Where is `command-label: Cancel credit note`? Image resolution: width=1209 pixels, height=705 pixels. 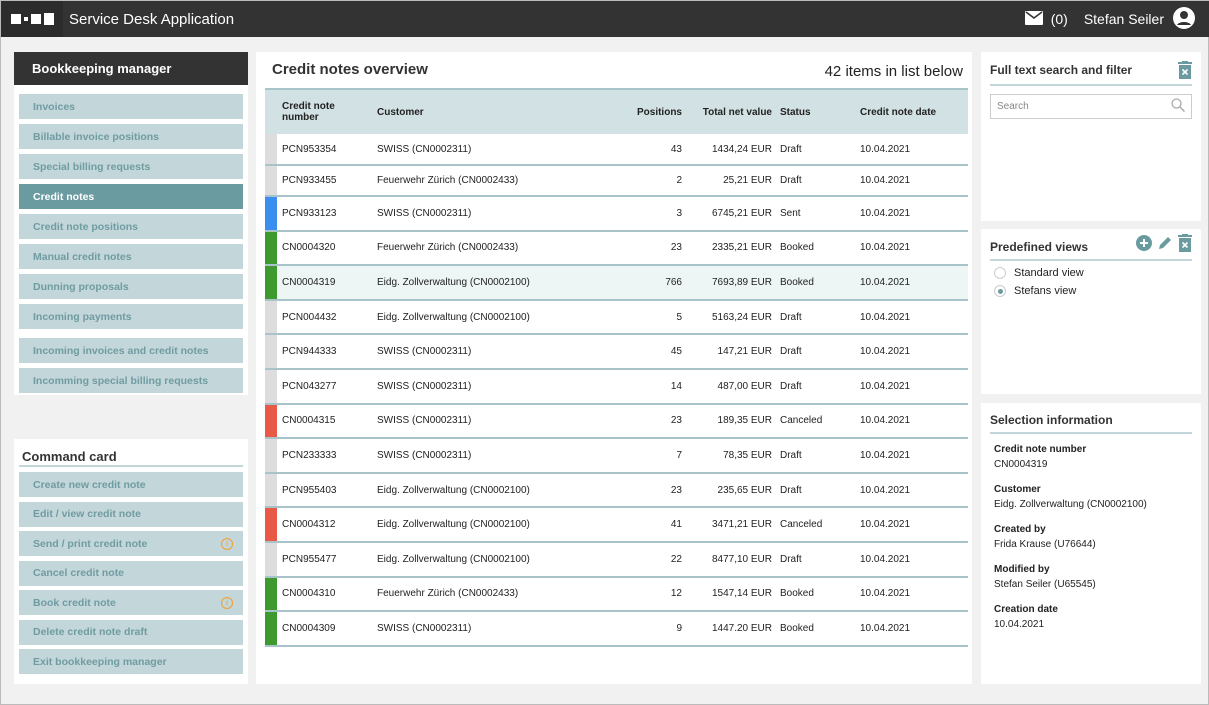 command-label: Cancel credit note is located at coordinates (79, 573).